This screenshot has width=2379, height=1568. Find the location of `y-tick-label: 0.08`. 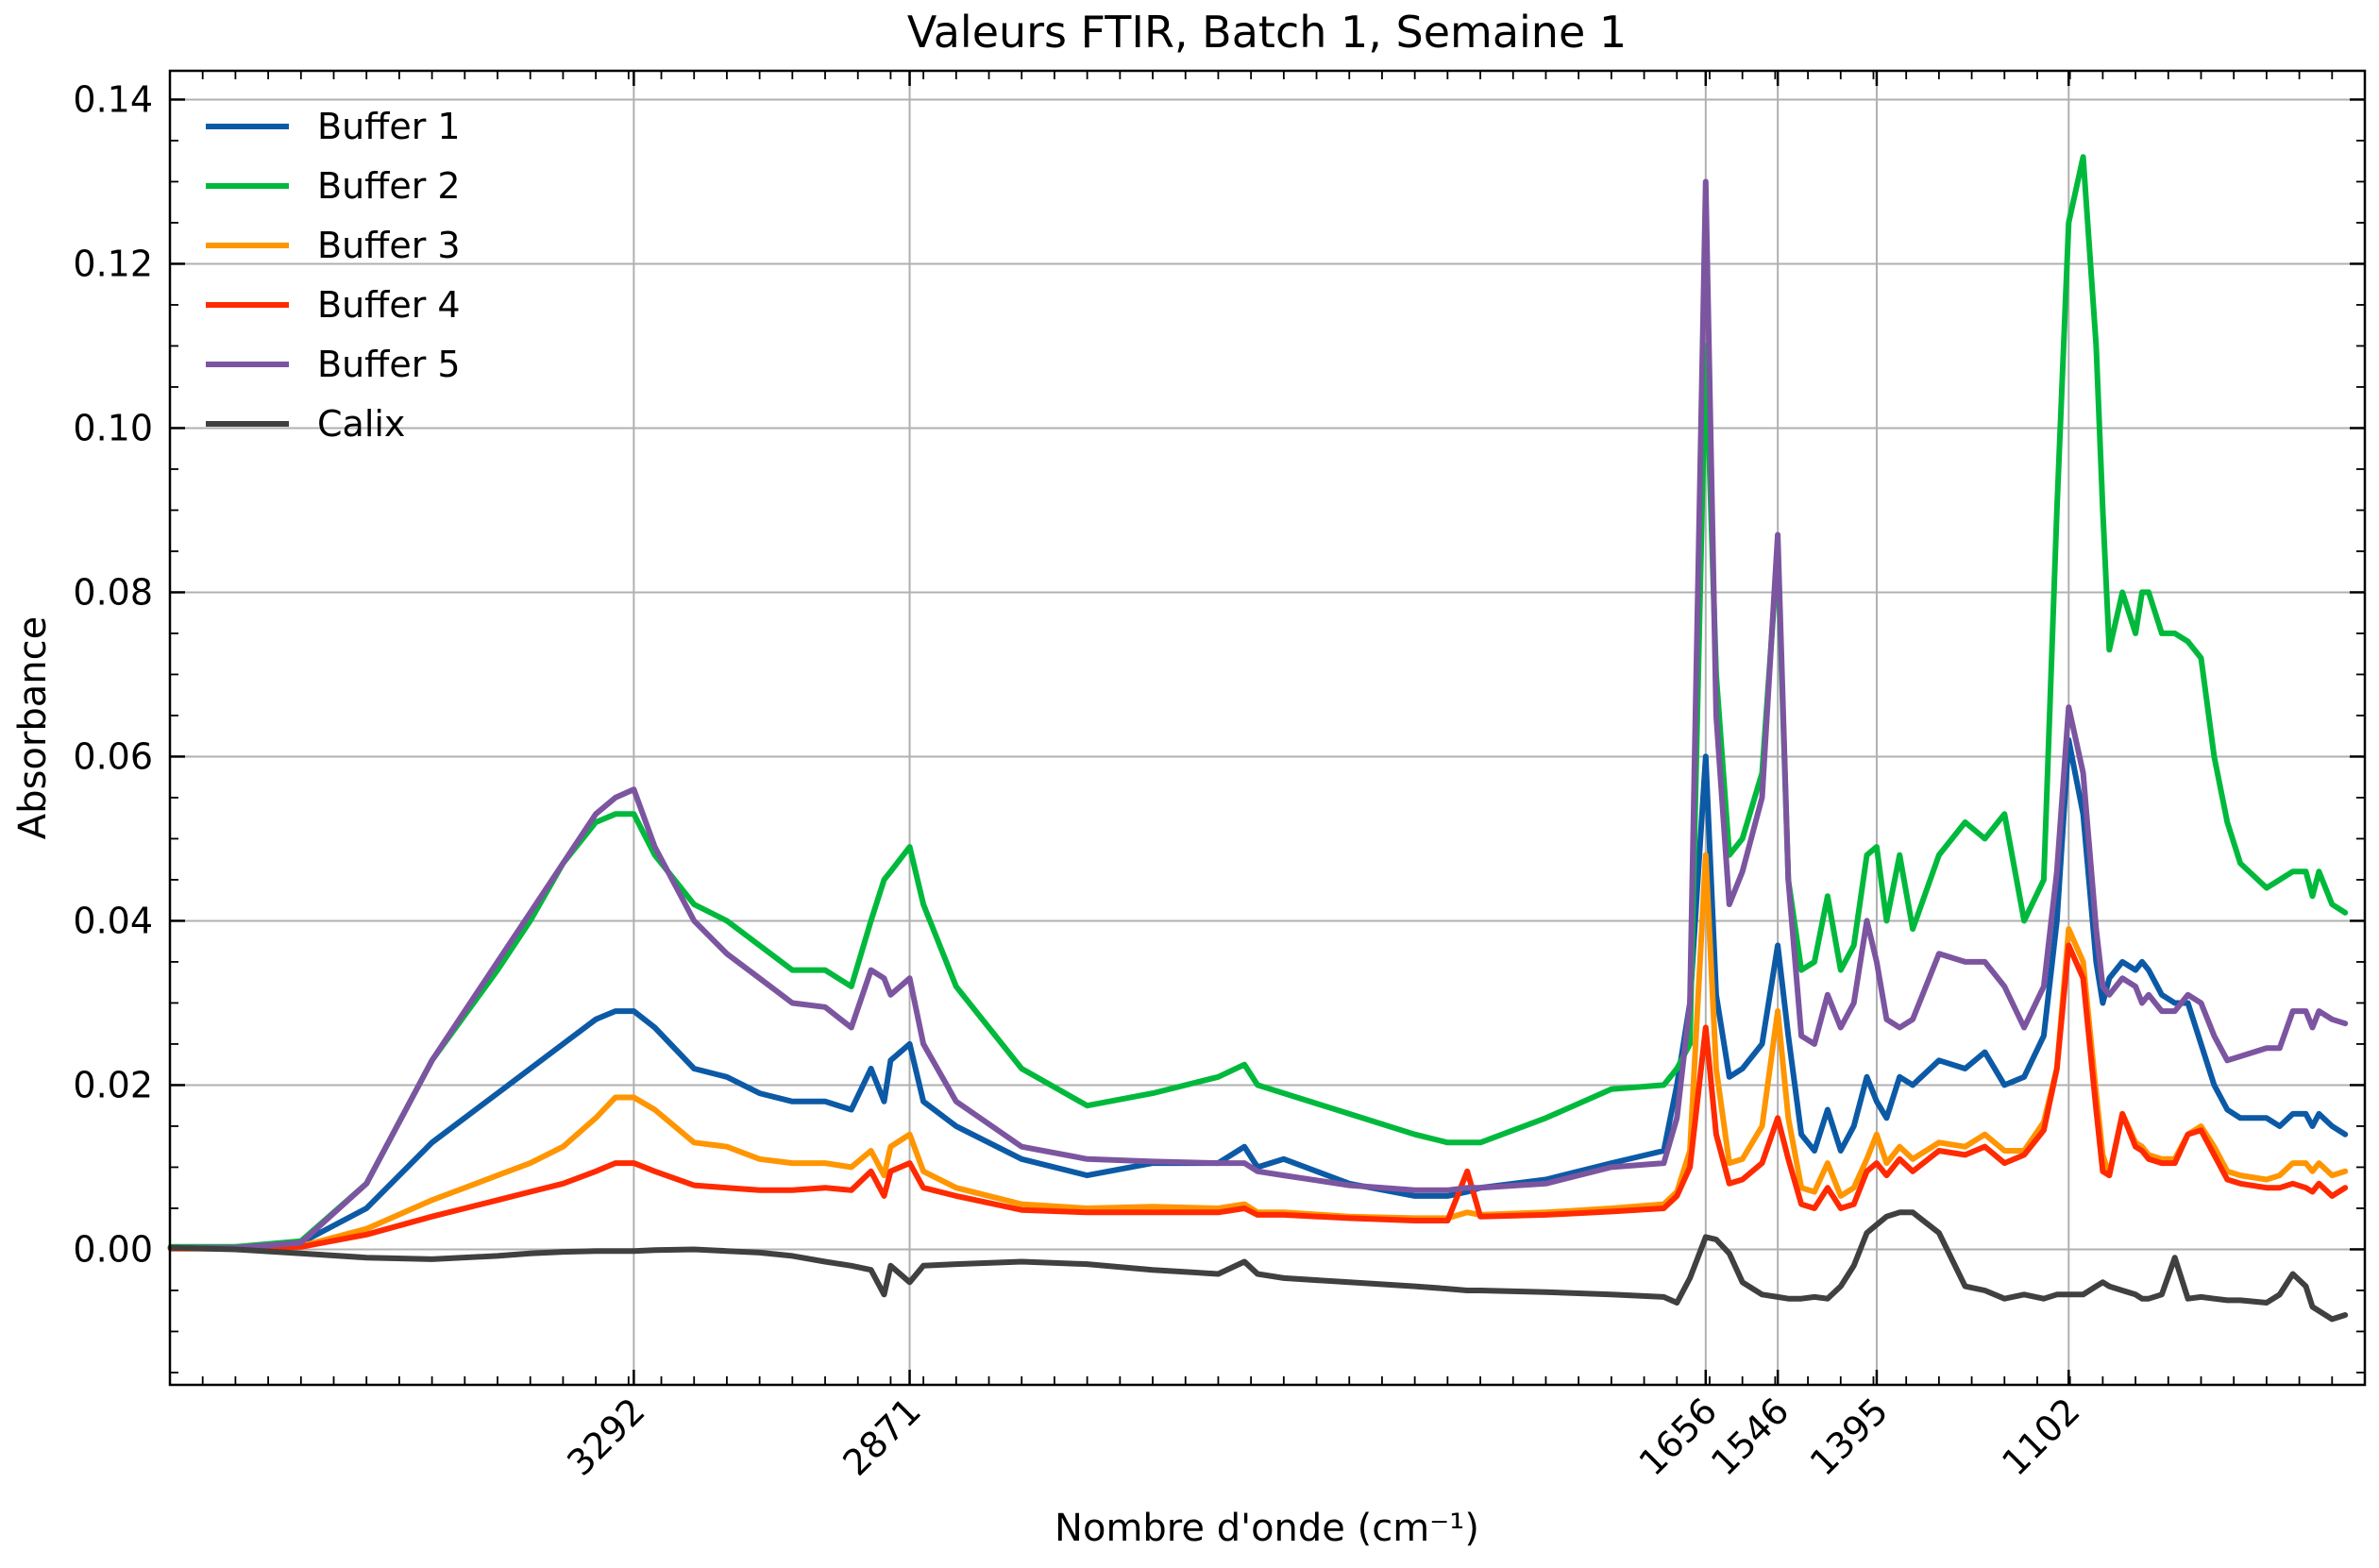

y-tick-label: 0.08 is located at coordinates (113, 592).